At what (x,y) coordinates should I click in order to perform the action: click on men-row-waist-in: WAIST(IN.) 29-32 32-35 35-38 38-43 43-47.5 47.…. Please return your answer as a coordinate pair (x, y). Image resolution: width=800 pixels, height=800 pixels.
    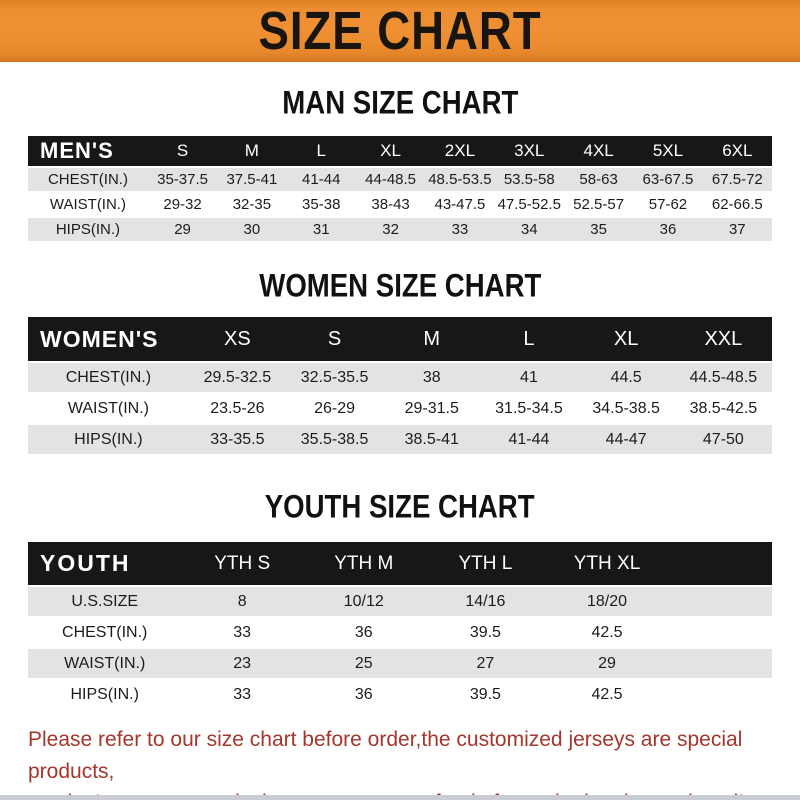
    Looking at the image, I should click on (400, 204).